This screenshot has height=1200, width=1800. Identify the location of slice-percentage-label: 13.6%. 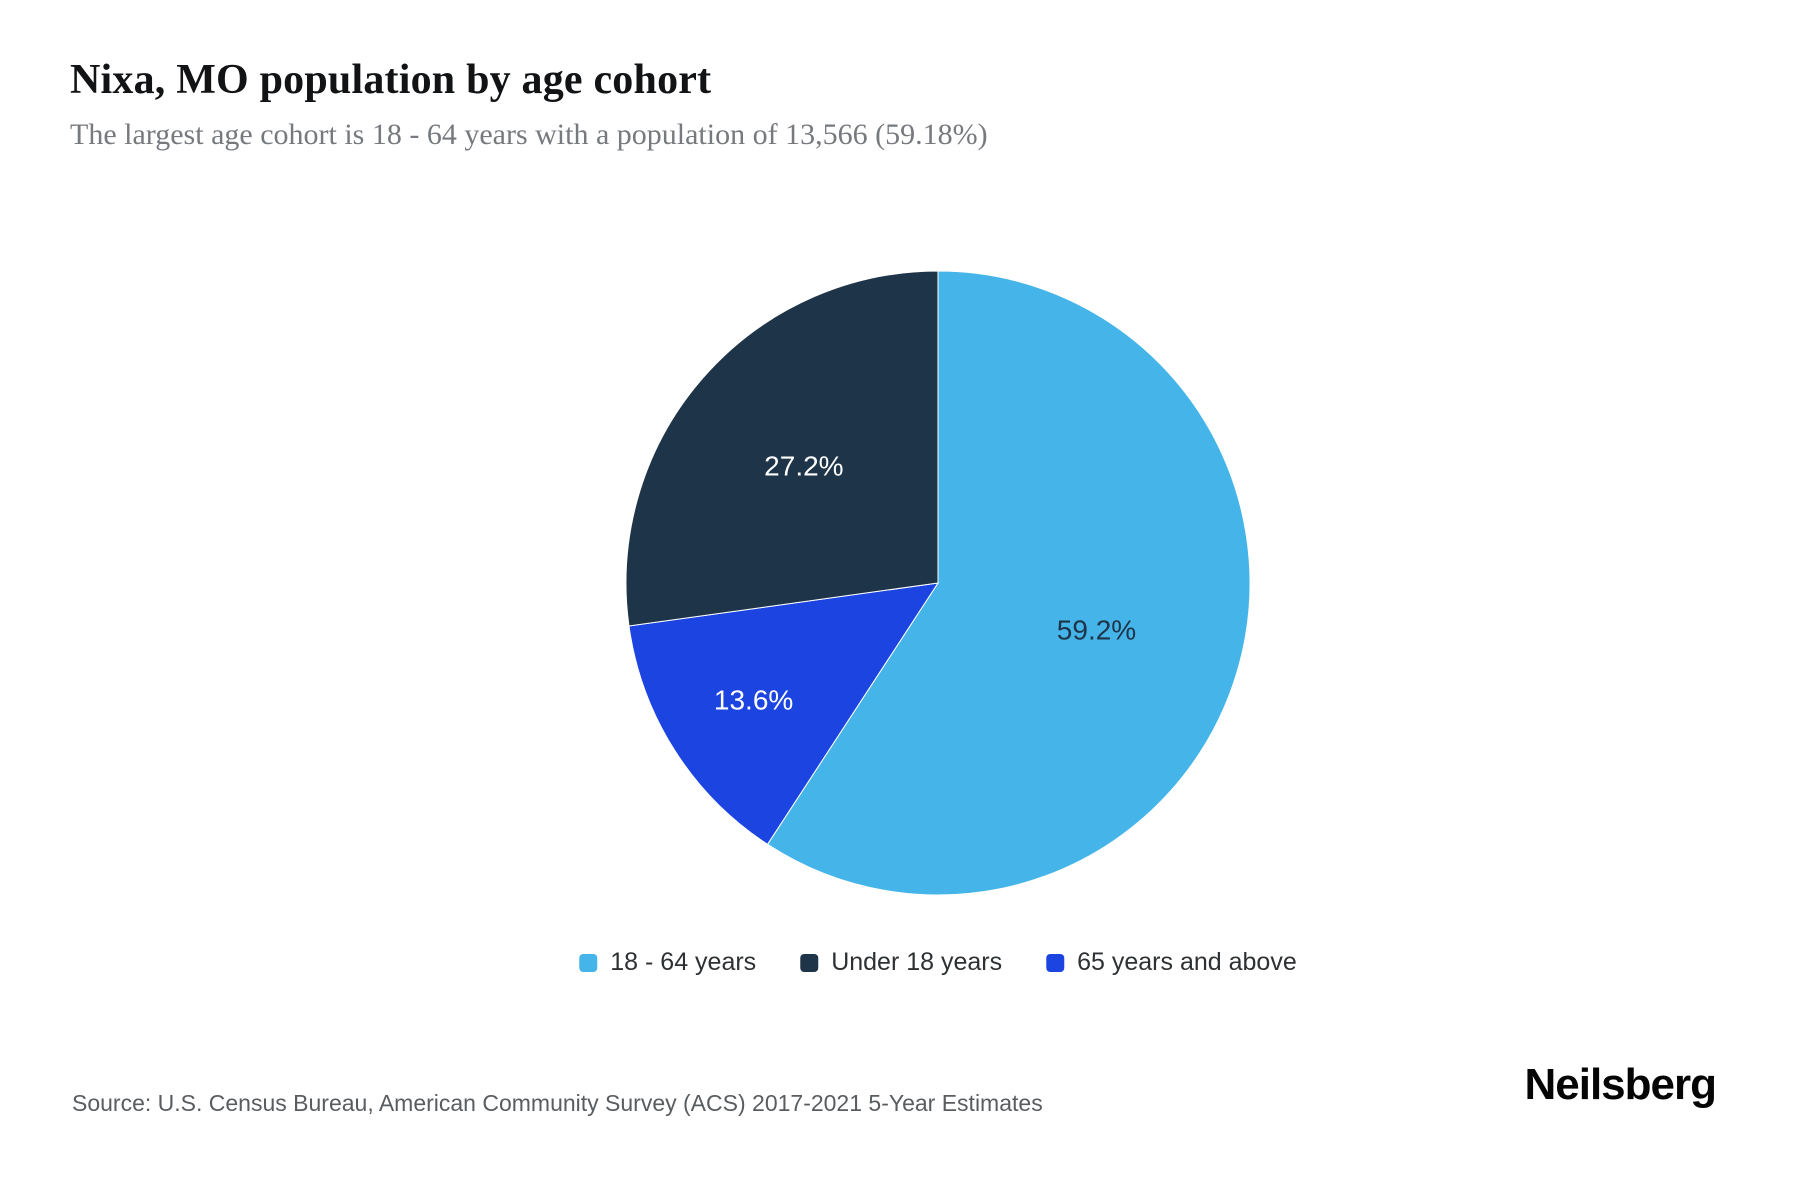
(753, 700).